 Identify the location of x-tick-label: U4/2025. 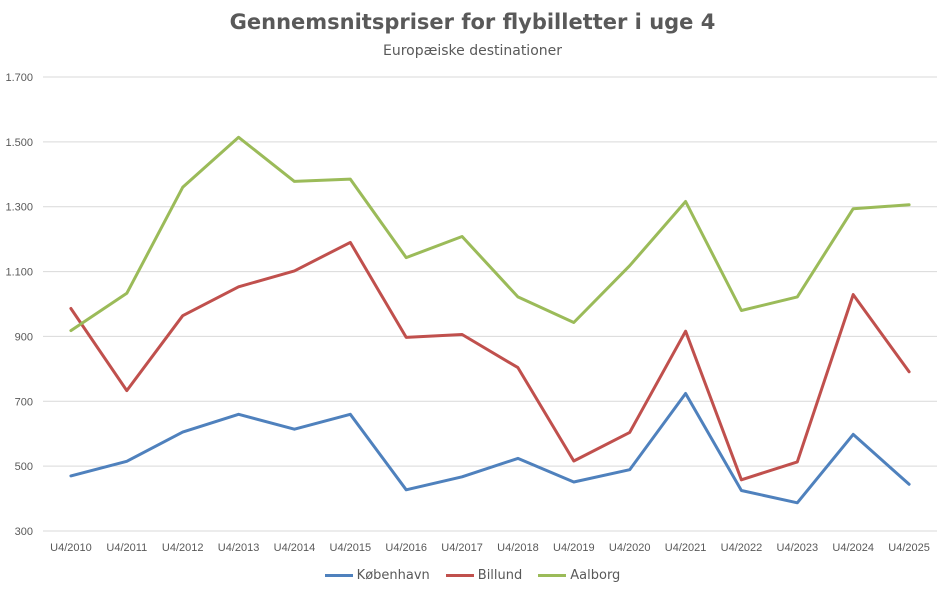
(909, 548).